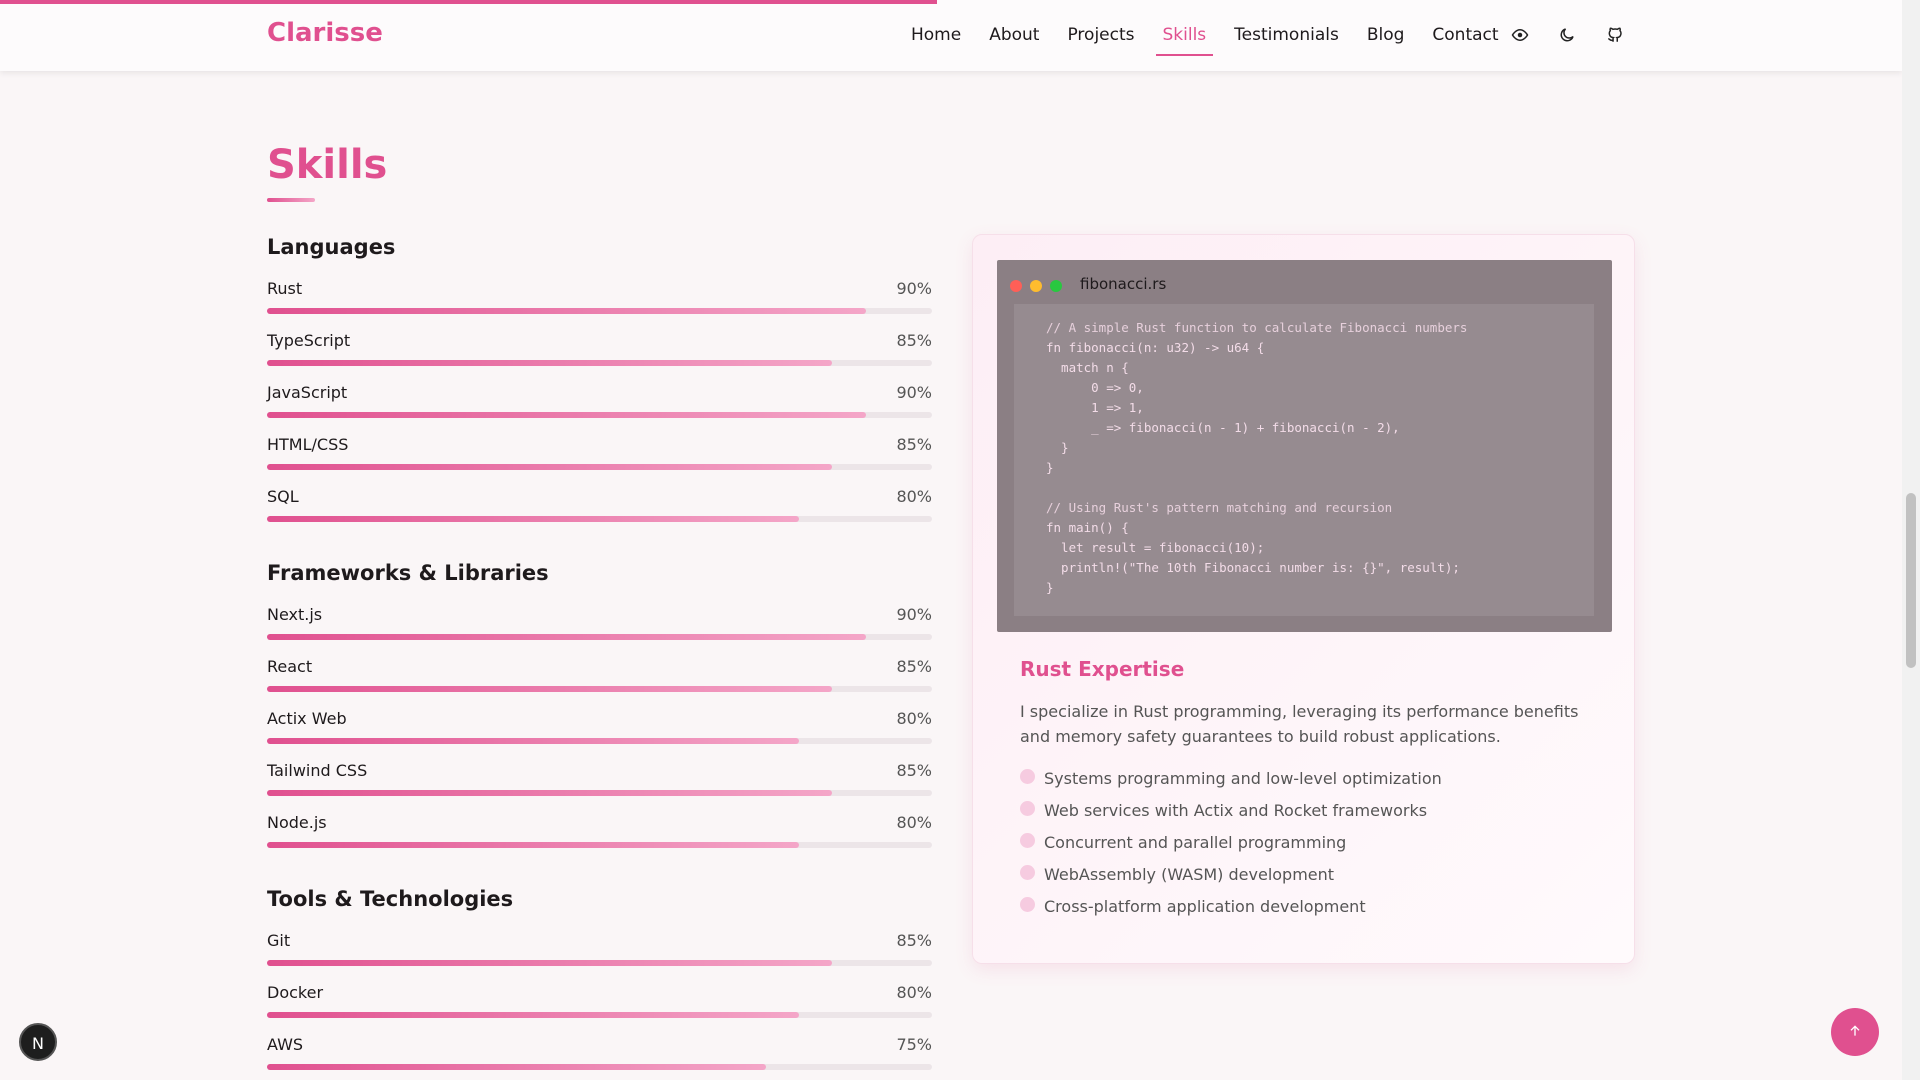  Describe the element at coordinates (1911, 580) in the screenshot. I see `scrollbar-thumb` at that location.